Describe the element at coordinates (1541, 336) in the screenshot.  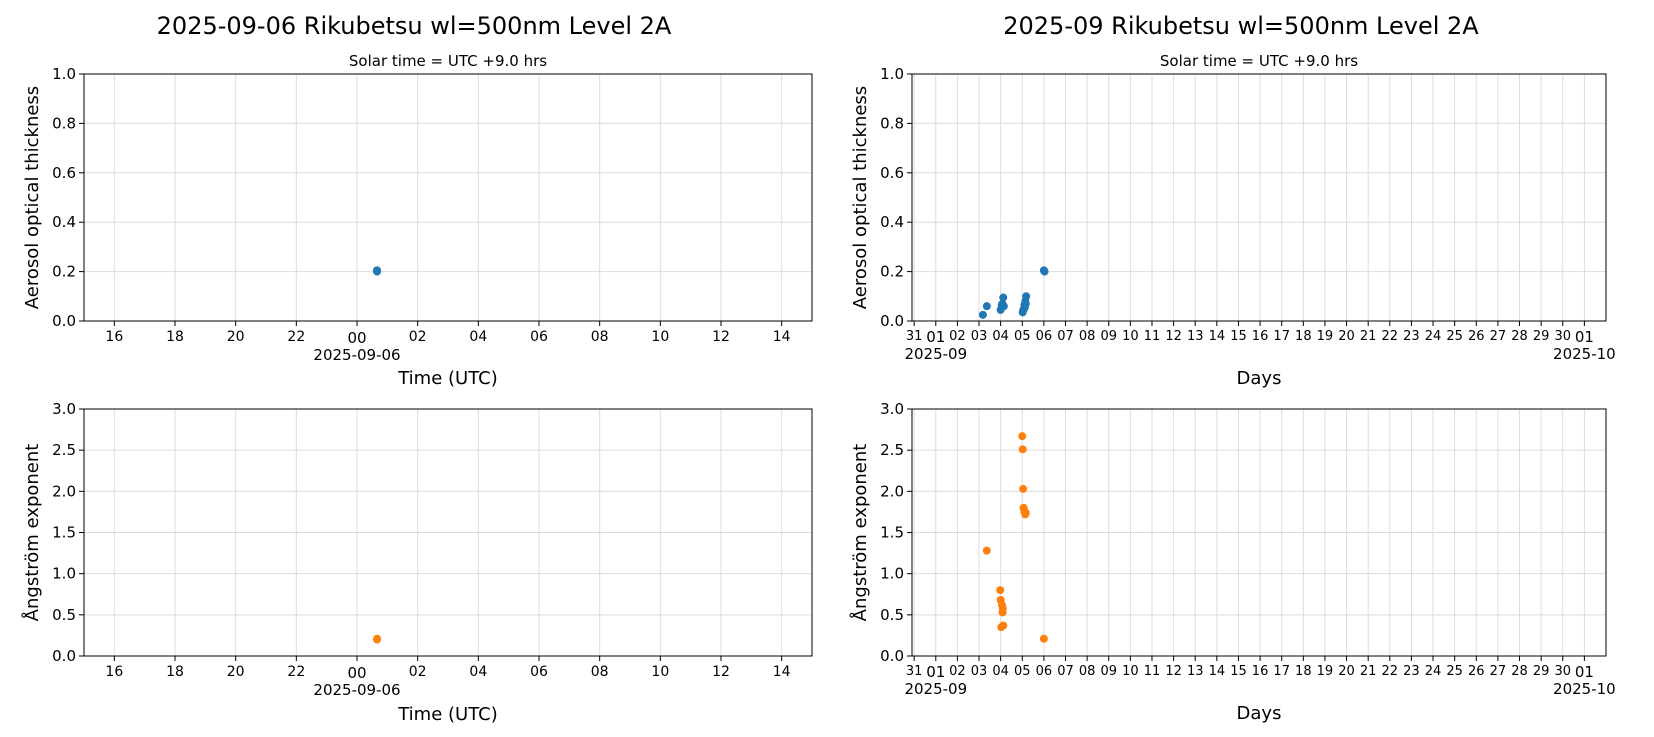
I see `x-tick-label: 29` at that location.